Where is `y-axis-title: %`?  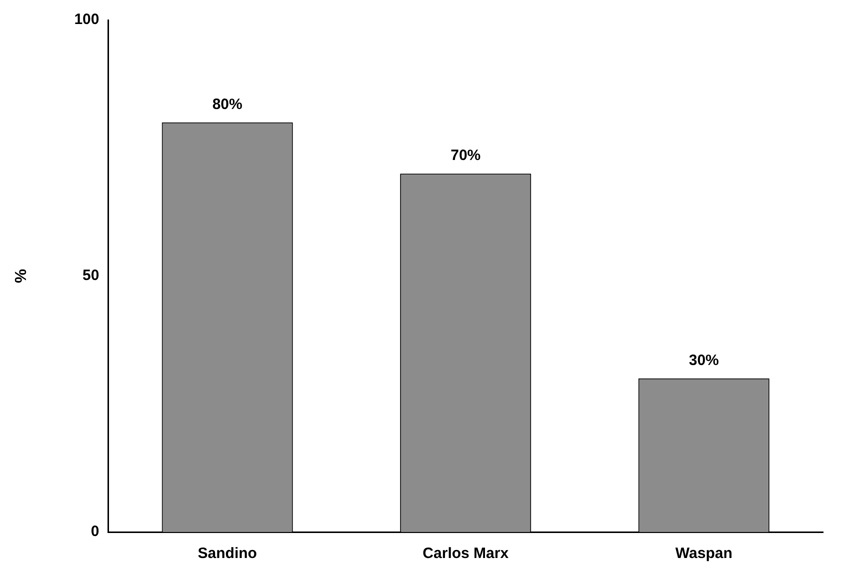
y-axis-title: % is located at coordinates (21, 276).